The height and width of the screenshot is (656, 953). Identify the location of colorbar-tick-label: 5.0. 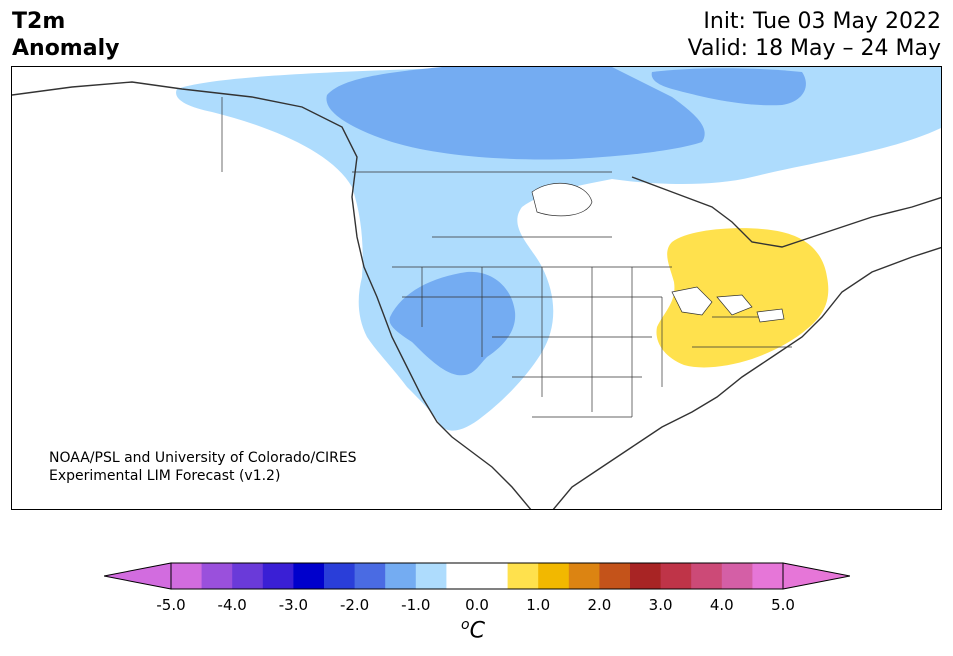
(783, 605).